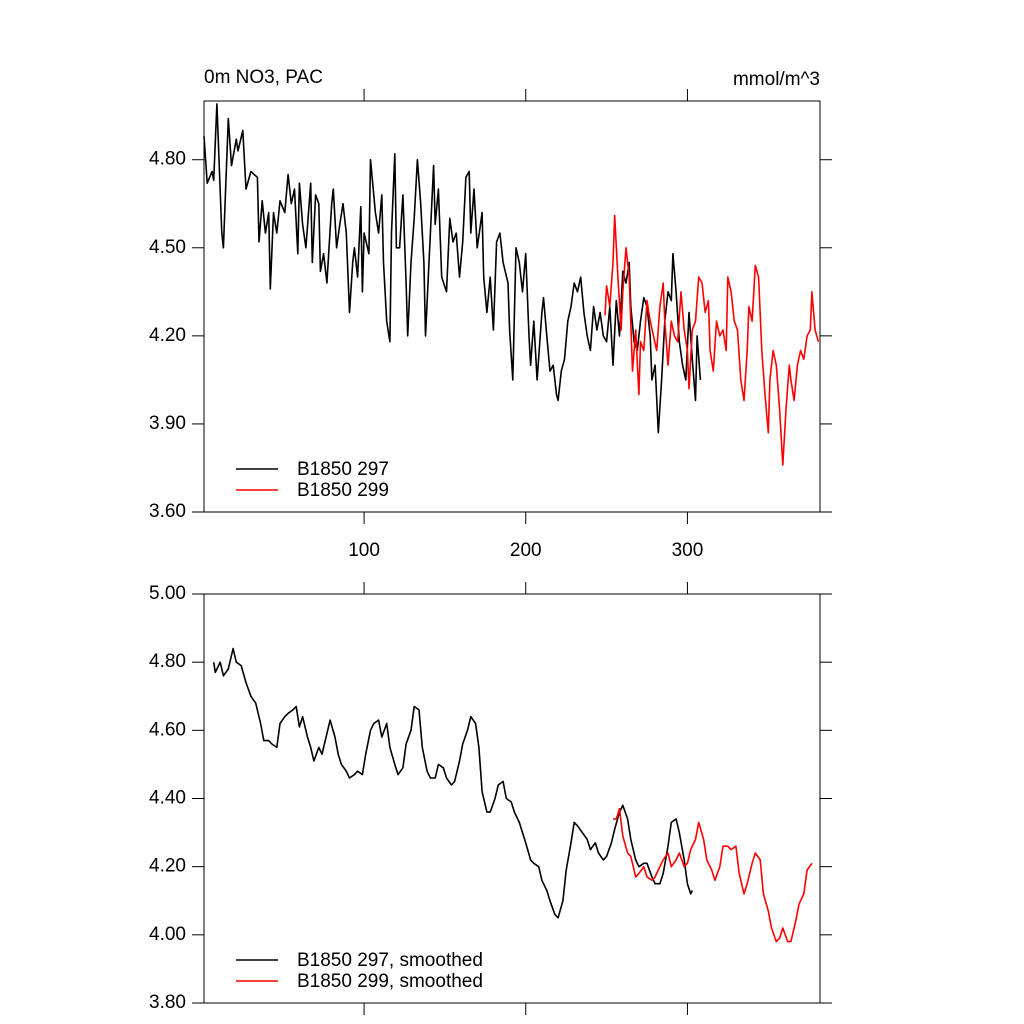 This screenshot has width=1024, height=1024. Describe the element at coordinates (364, 550) in the screenshot. I see `x-tick-label: 100` at that location.